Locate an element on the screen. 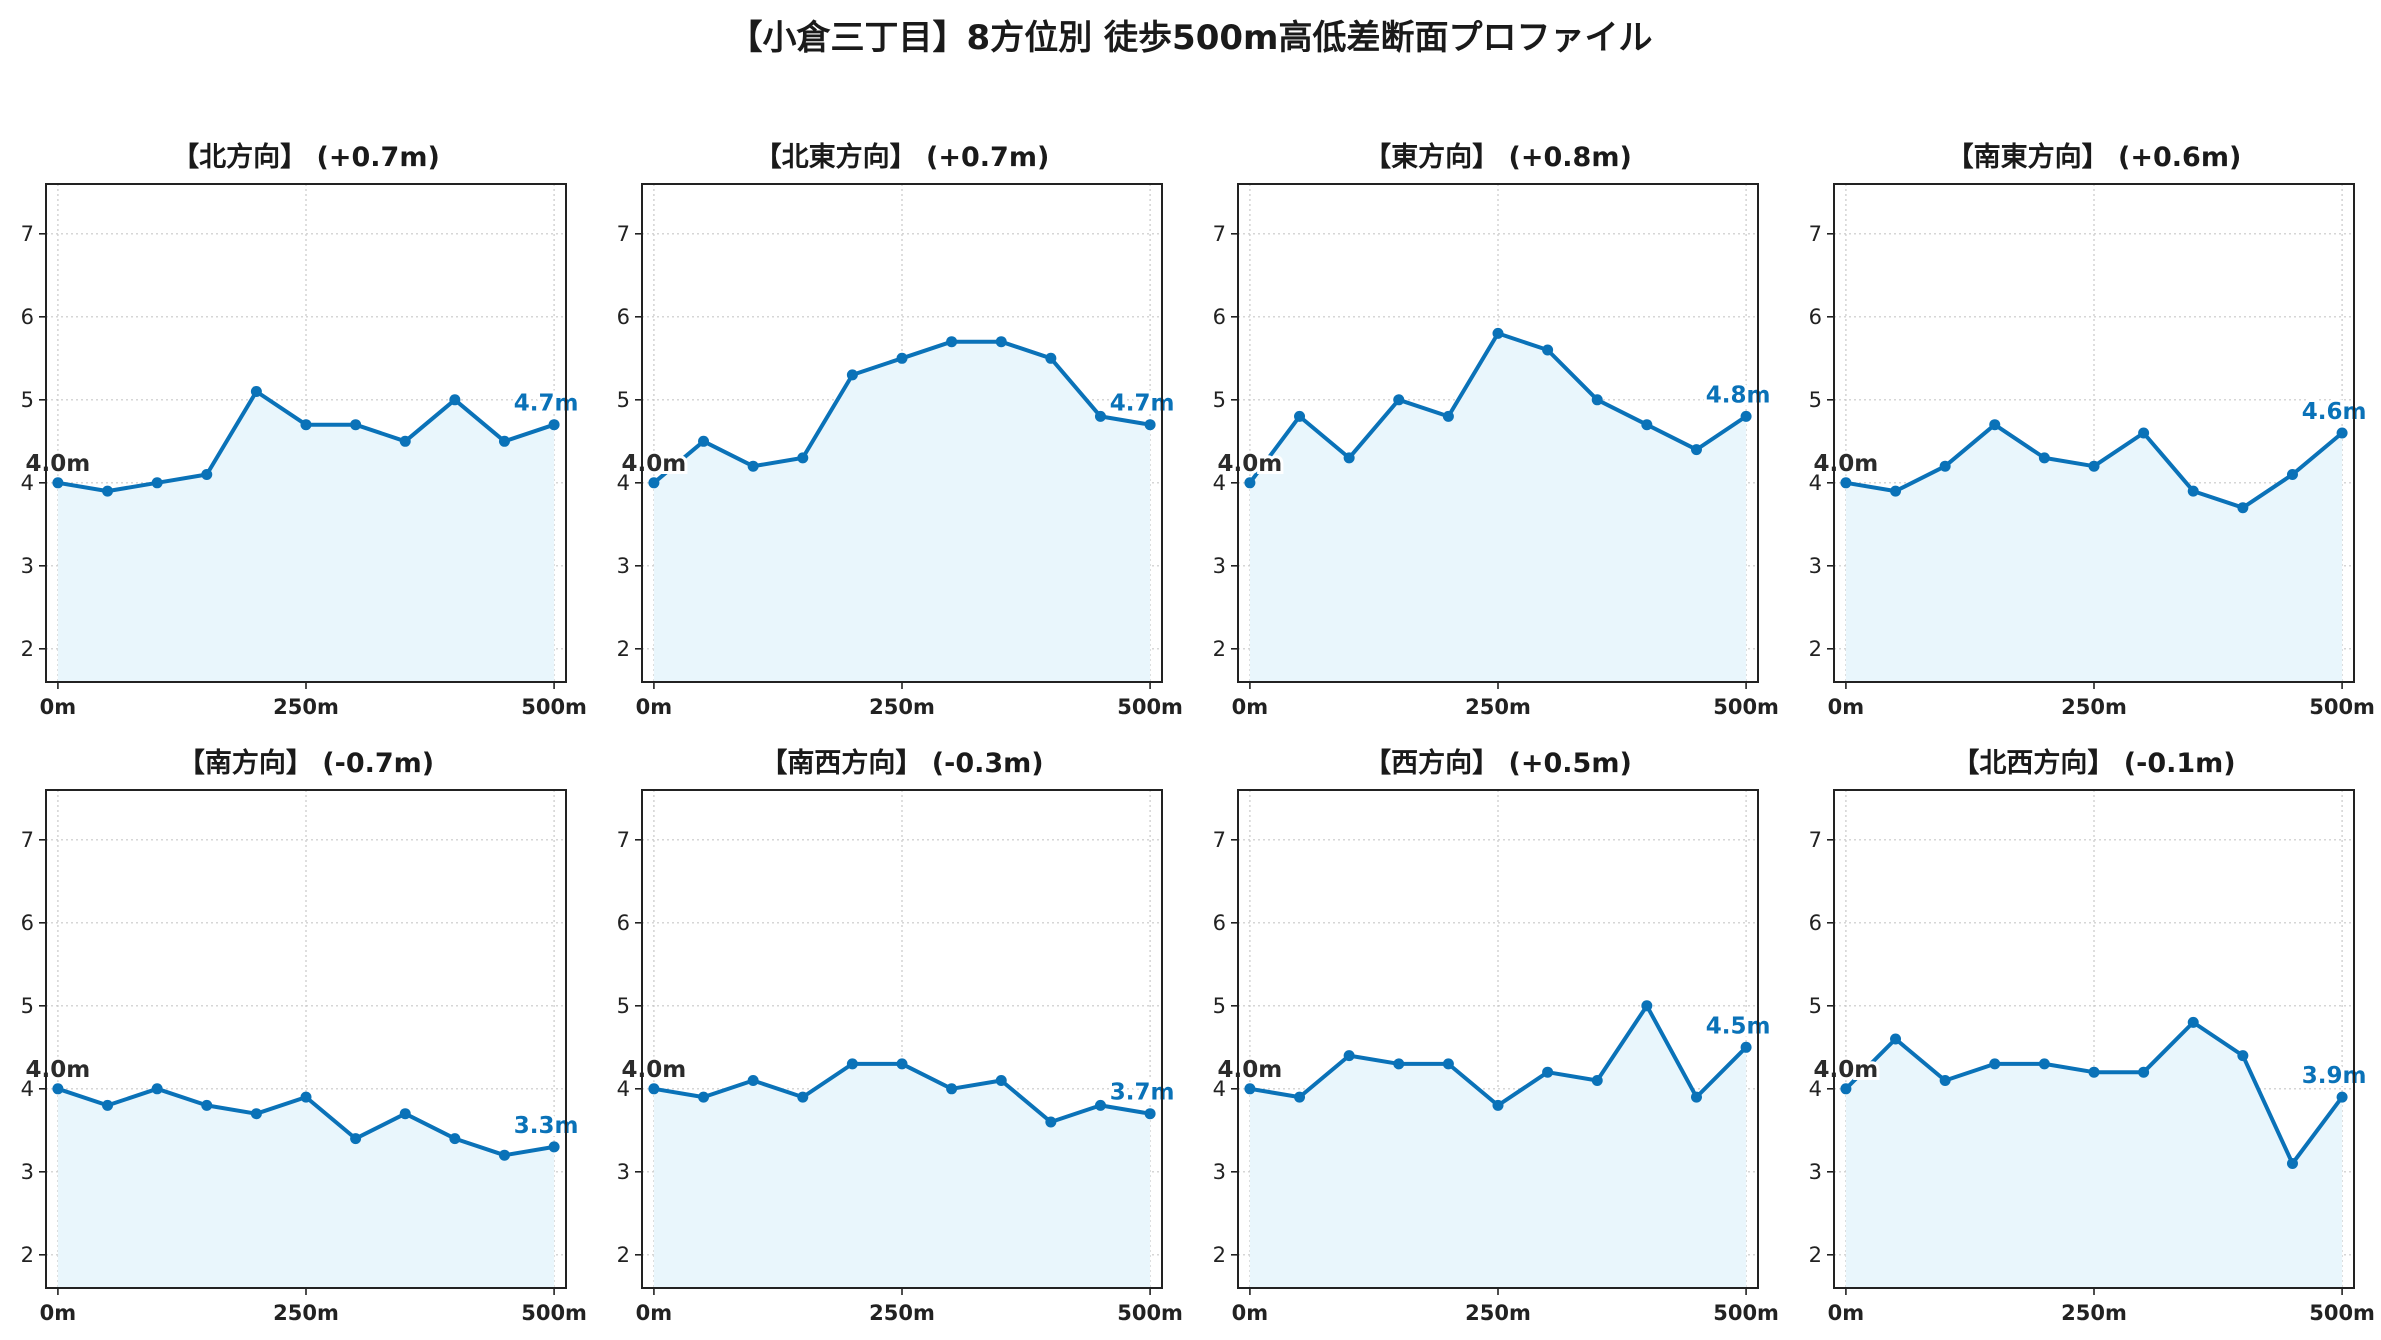 Image resolution: width=2381 pixels, height=1340 pixels. subplot-7: 【西方向】 (+0.5m) 4.0m 4.5m 2 3 4 5 6 7 0m 250m 500m is located at coordinates (1496, 1036).